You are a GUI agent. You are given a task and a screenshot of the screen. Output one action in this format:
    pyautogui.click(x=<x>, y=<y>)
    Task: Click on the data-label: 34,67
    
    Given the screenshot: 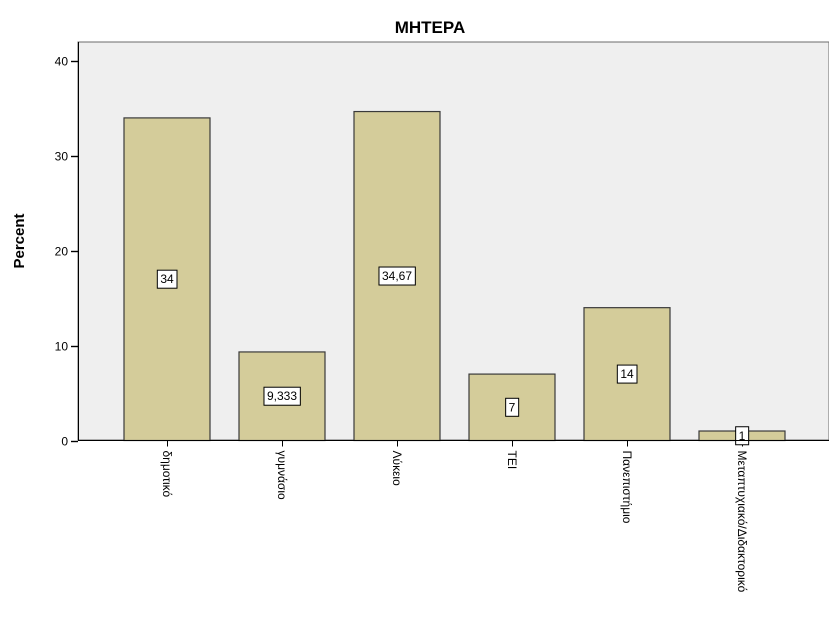 What is the action you would take?
    pyautogui.click(x=397, y=276)
    